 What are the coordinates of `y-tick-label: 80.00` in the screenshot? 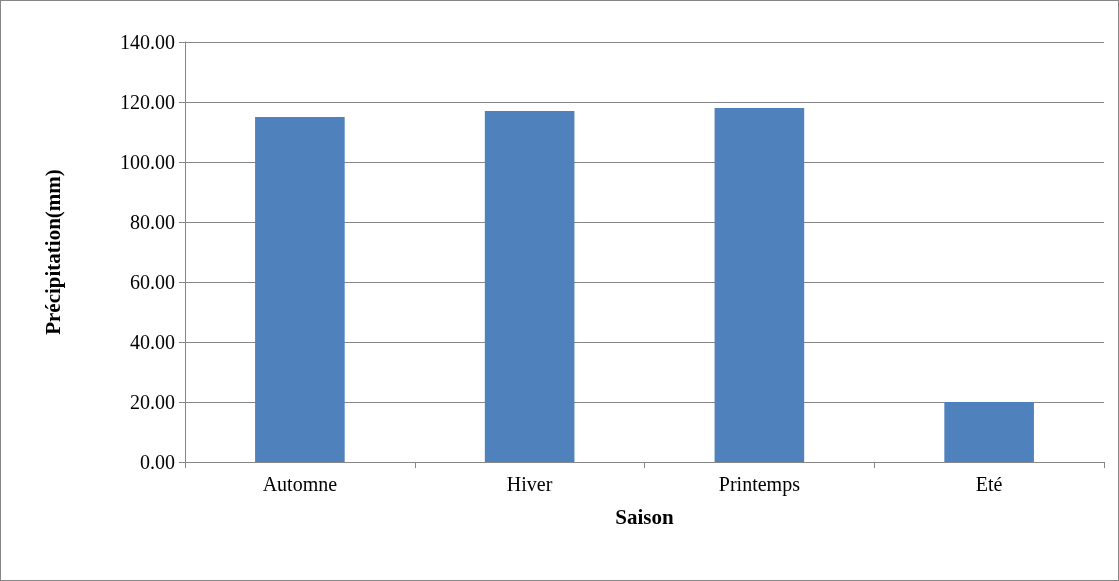 It's located at (152, 222).